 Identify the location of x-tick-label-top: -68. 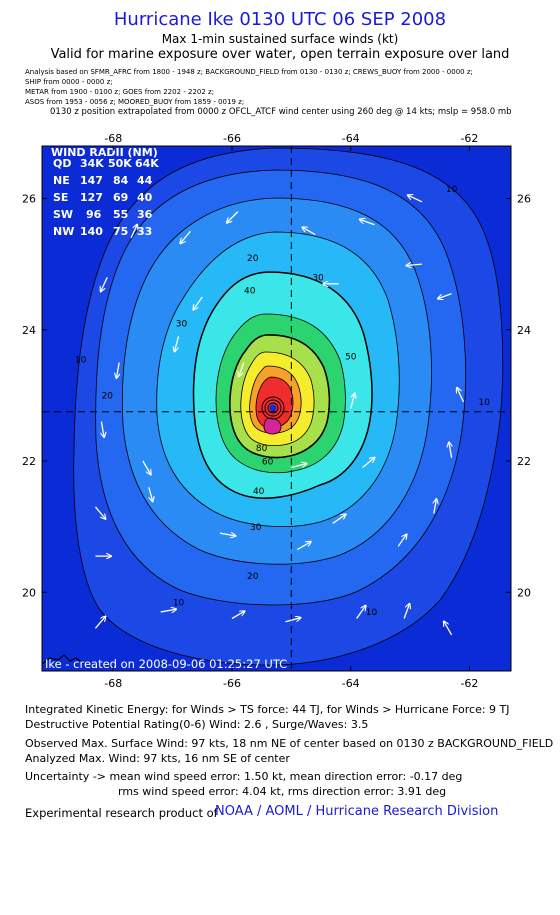
(113, 138).